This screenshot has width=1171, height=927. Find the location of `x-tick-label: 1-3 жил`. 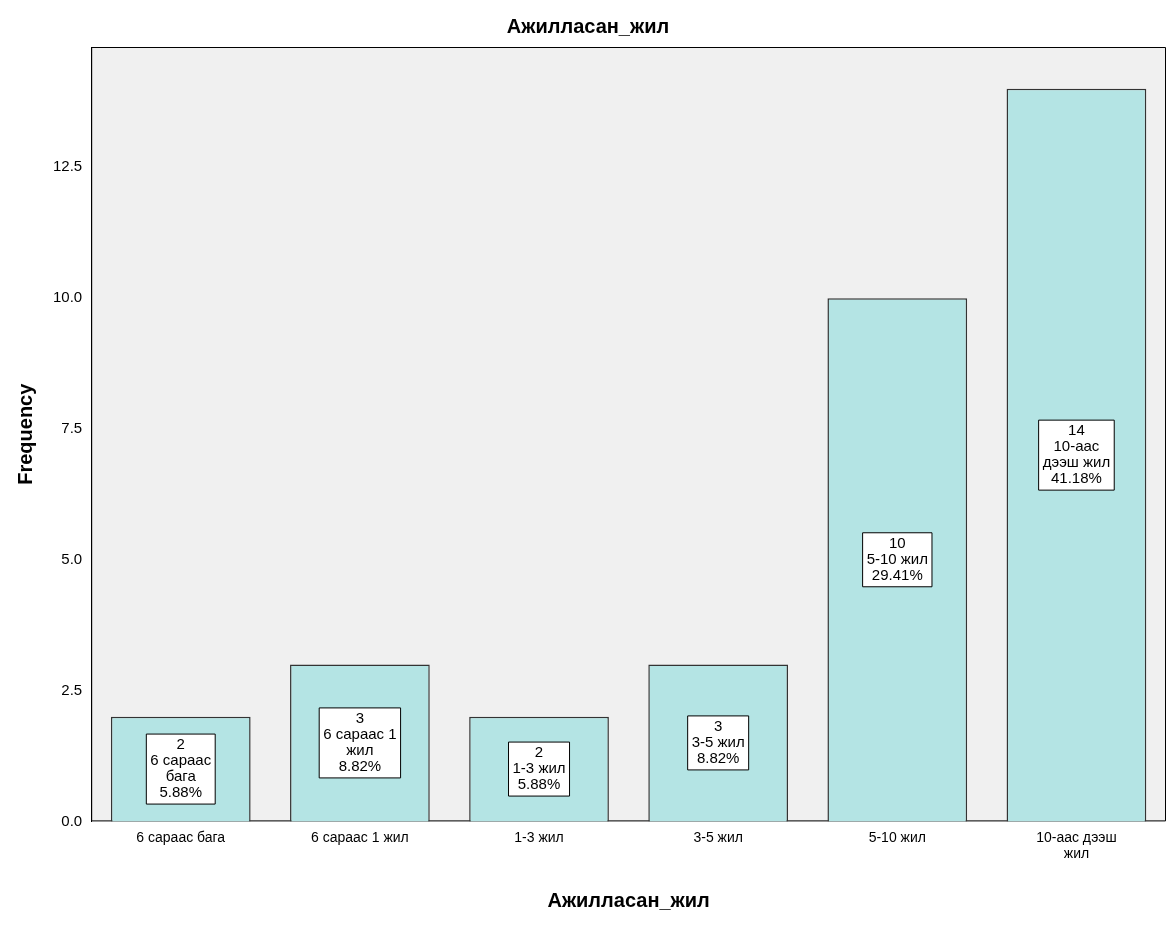

x-tick-label: 1-3 жил is located at coordinates (539, 836).